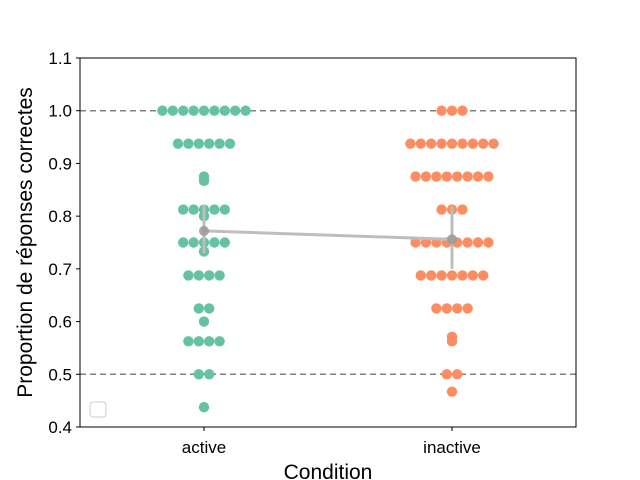  I want to click on point-estimates, so click(328, 236).